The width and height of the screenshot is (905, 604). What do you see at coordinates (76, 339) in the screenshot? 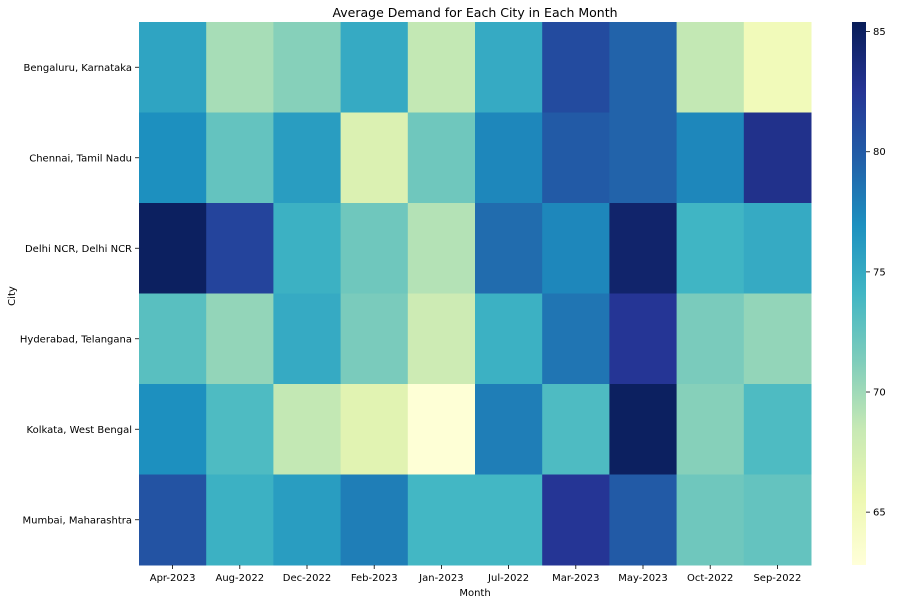
I see `y-tick-label: Hyderabad, Telangana` at bounding box center [76, 339].